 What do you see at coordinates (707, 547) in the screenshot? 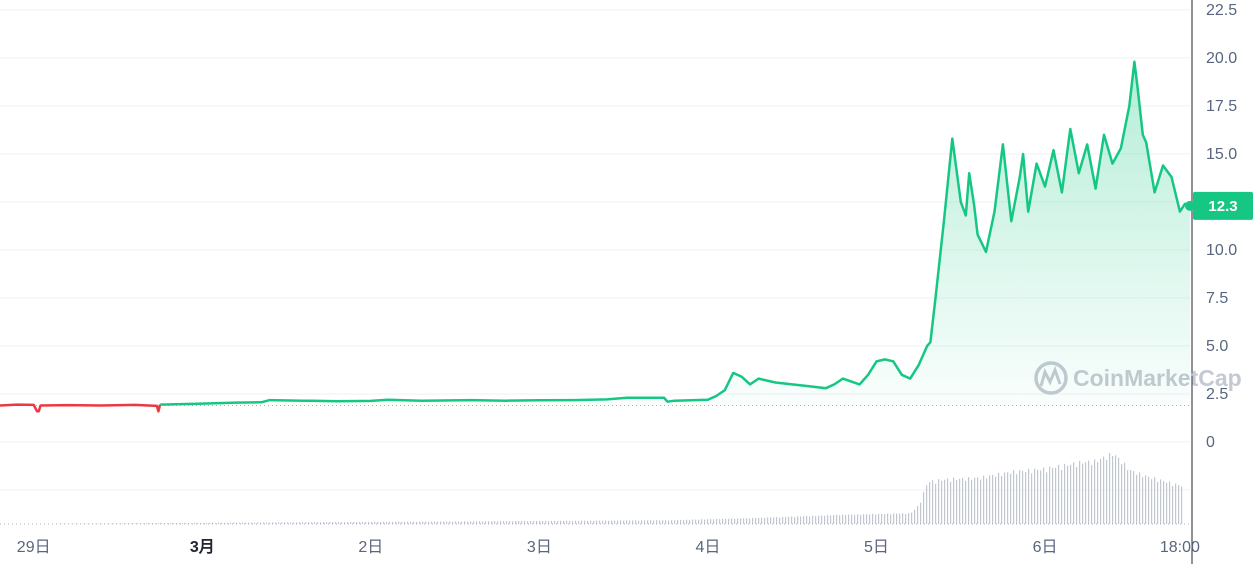
I see `x-tick-label: 4日` at bounding box center [707, 547].